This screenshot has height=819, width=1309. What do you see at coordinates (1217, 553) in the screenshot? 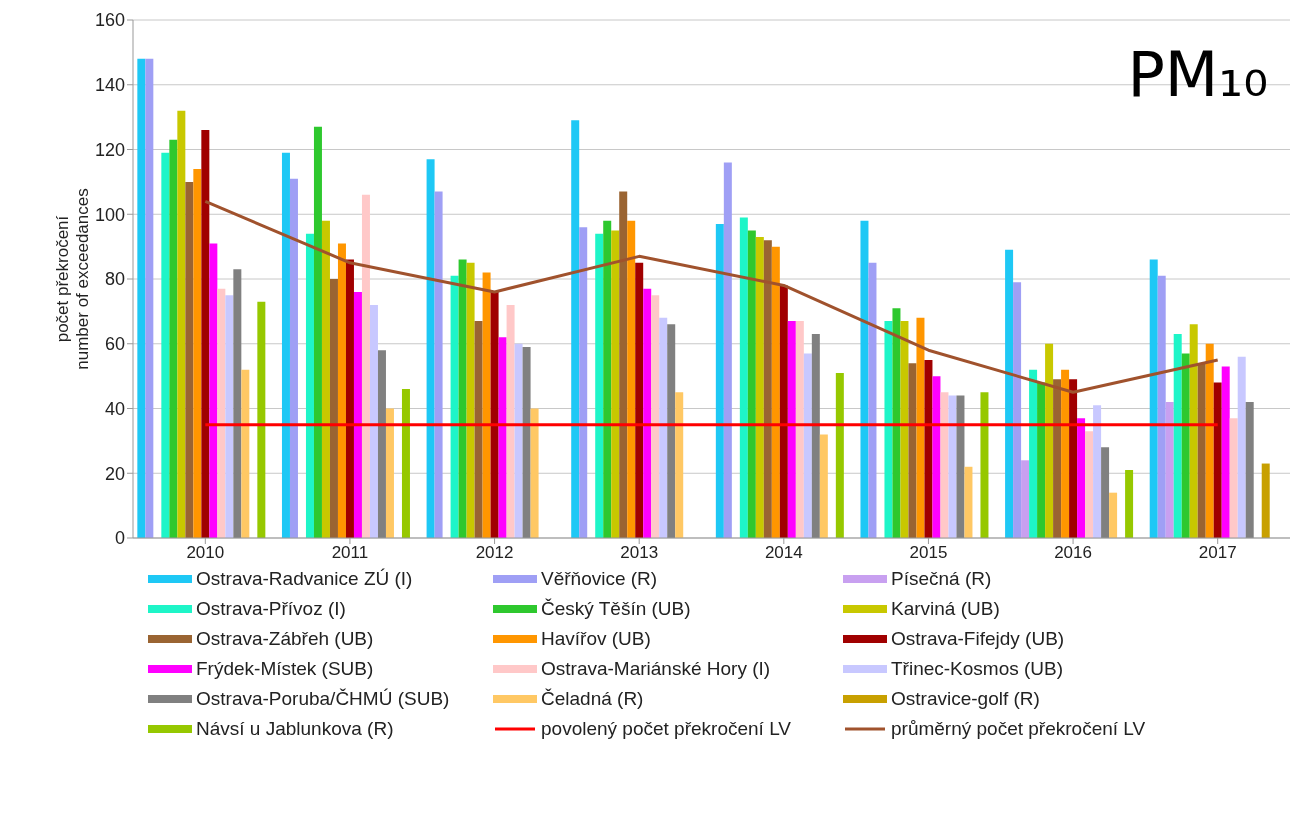
I see `x-tick-label: 2017` at bounding box center [1217, 553].